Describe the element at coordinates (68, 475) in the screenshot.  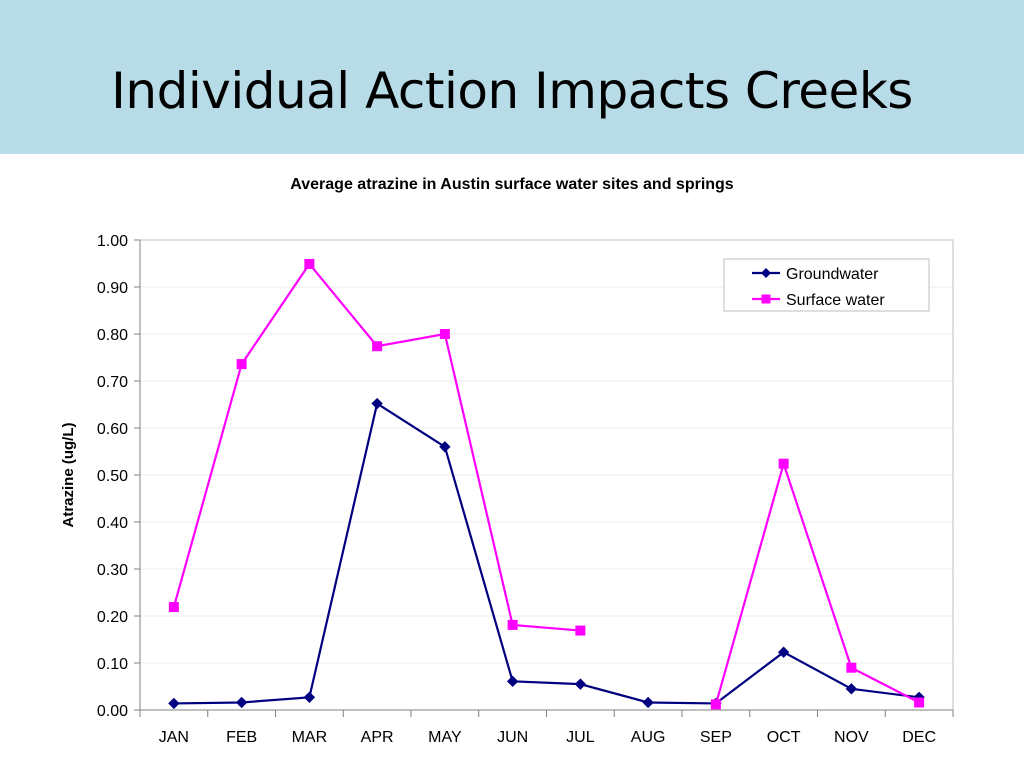
I see `y-axis-label: Atrazine (ug/L)` at that location.